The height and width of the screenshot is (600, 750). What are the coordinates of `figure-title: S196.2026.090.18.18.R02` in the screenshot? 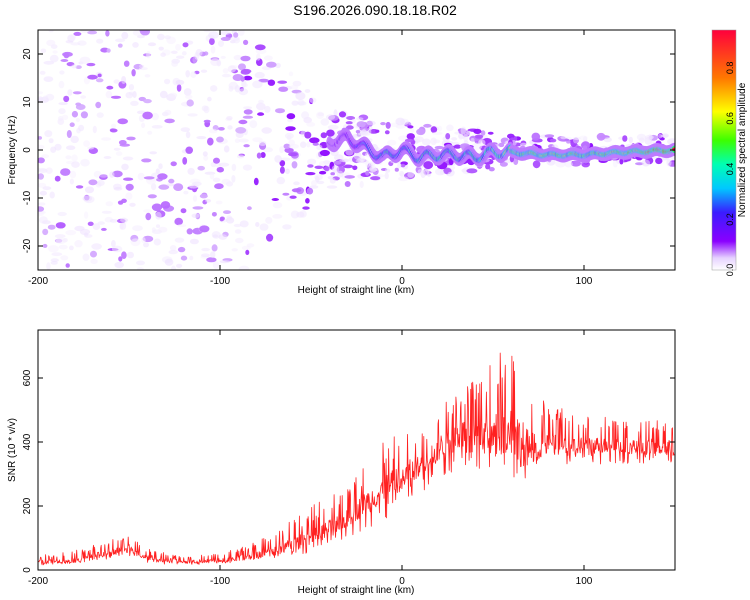 It's located at (375, 10).